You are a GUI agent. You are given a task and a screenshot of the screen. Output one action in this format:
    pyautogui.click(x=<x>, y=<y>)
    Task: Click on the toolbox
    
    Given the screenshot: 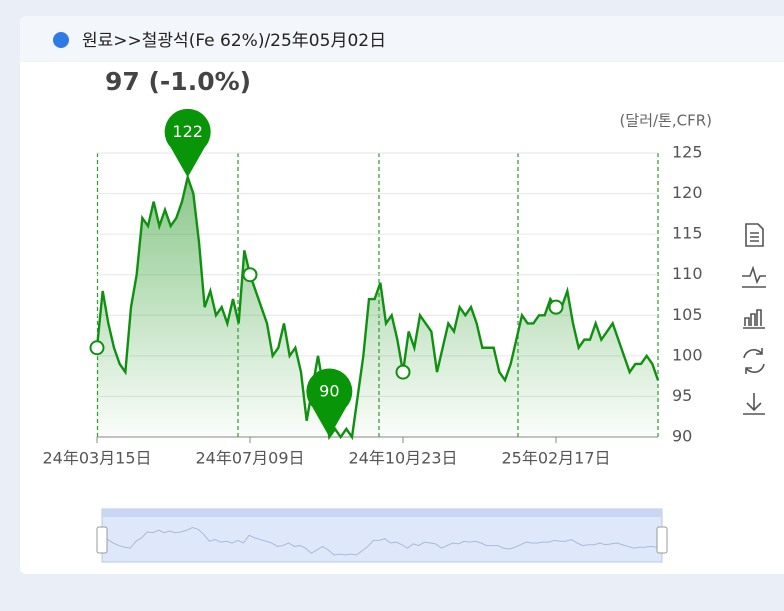 What is the action you would take?
    pyautogui.click(x=754, y=319)
    